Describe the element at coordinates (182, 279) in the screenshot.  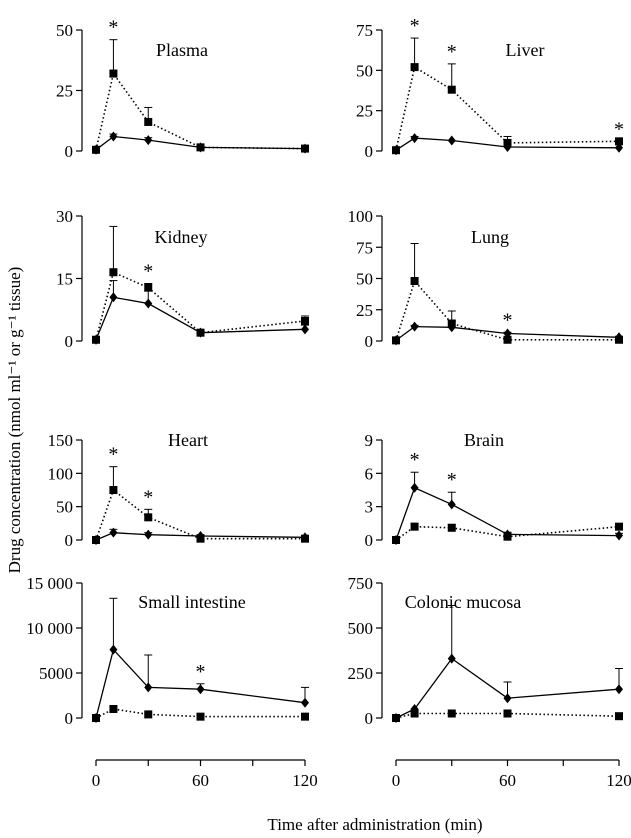
I see `panel-kidney: 0 15 30 Kidney*` at that location.